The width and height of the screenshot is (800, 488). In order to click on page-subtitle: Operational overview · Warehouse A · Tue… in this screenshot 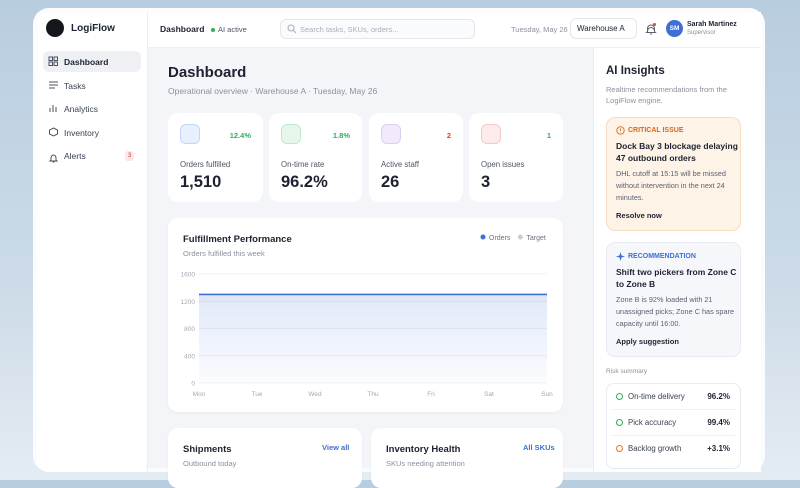, I will do `click(273, 91)`.